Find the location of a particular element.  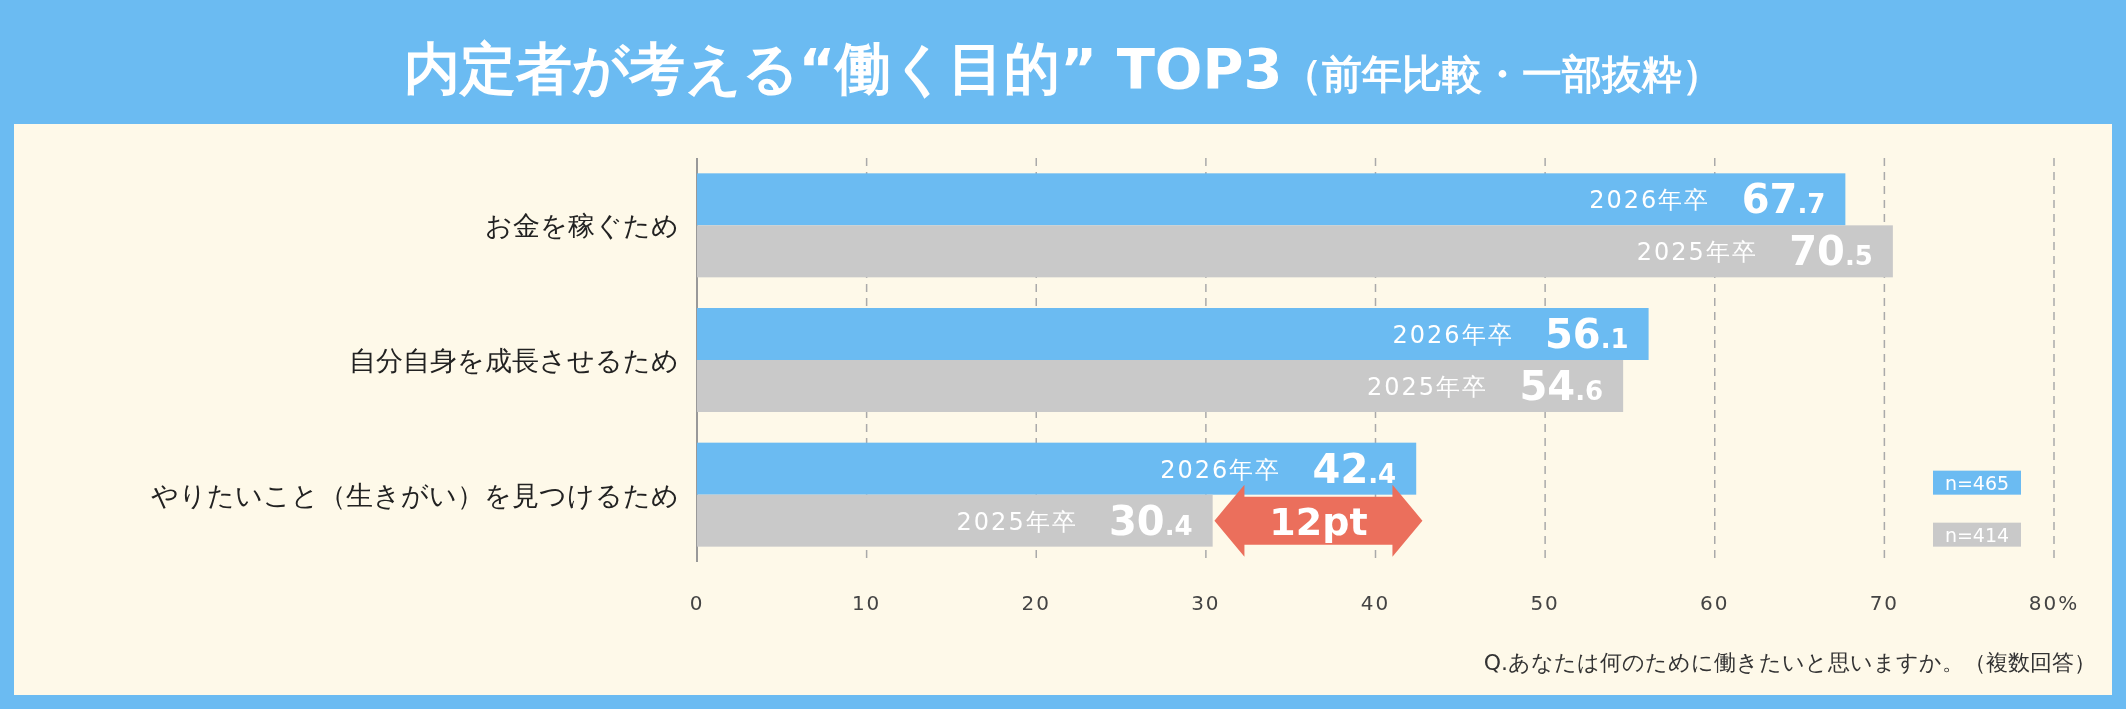

y-tick-label: 自分自身を成長させるため is located at coordinates (514, 360).